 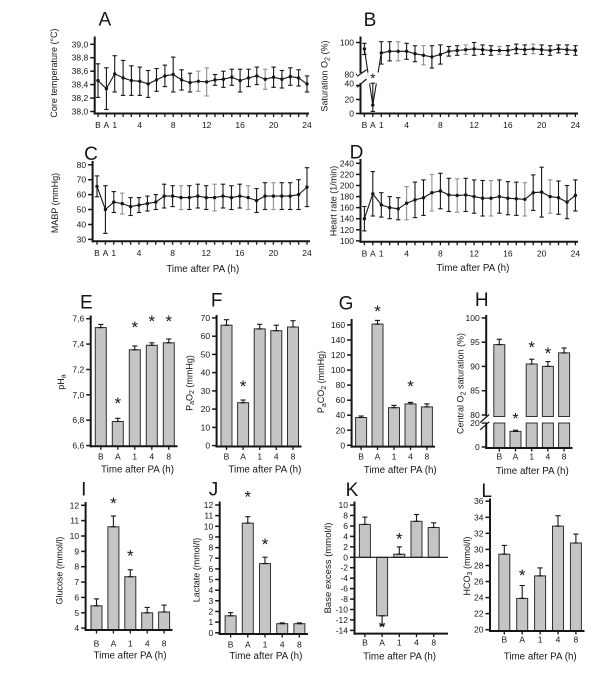 I want to click on svg-text: 30, so click(x=206, y=391).